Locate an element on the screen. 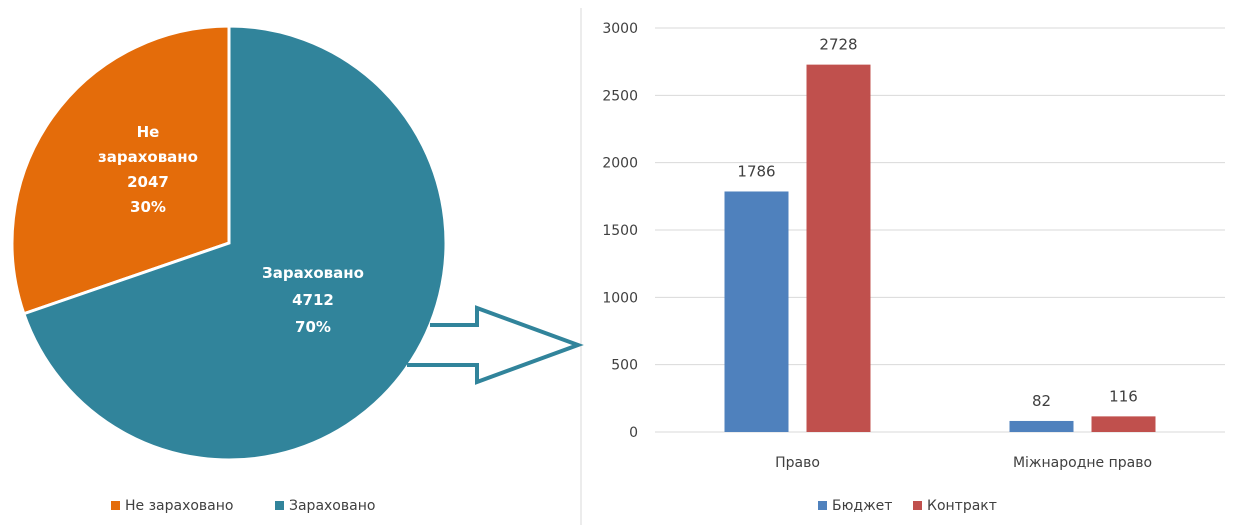 This screenshot has width=1234, height=529. arrow-graphic is located at coordinates (495, 345).